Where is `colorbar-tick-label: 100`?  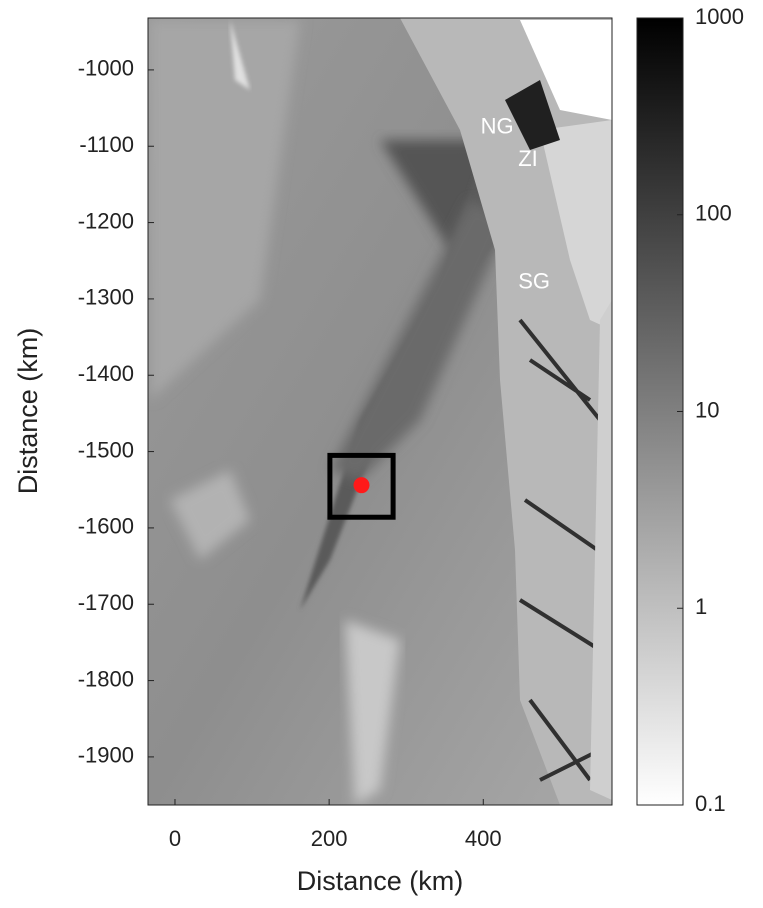
colorbar-tick-label: 100 is located at coordinates (713, 213).